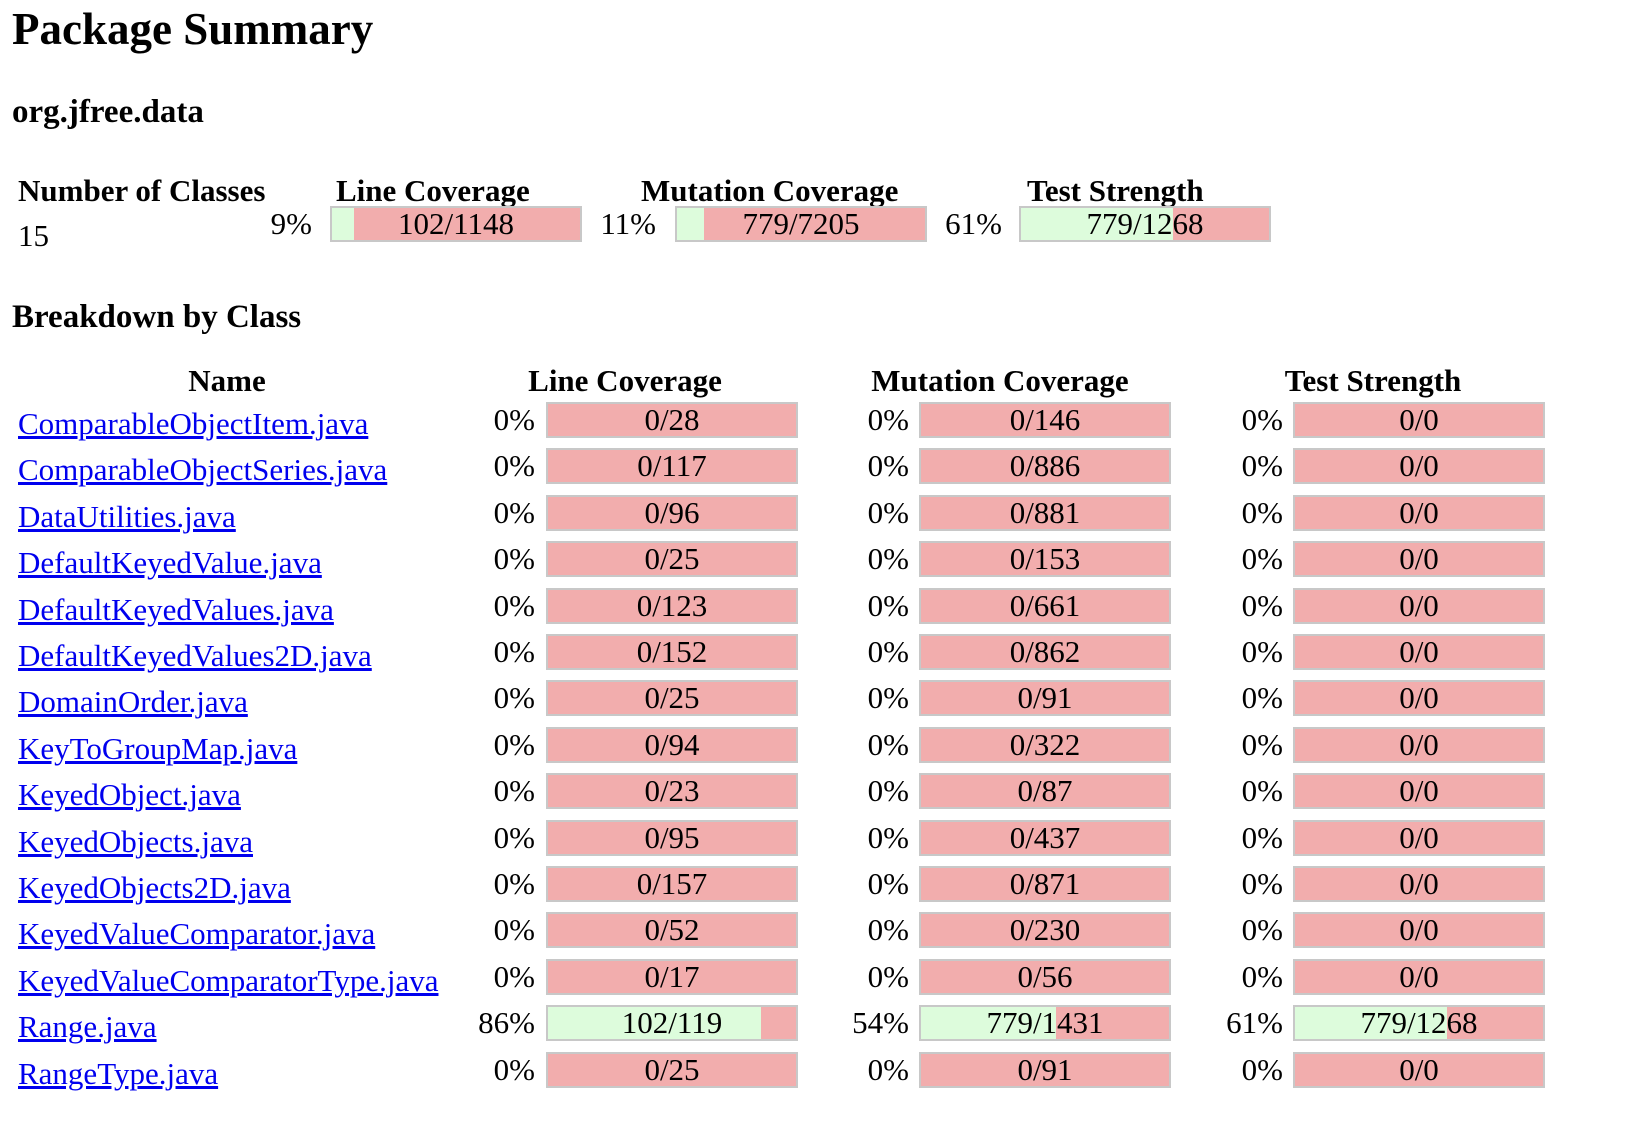  Describe the element at coordinates (1145, 223) in the screenshot. I see `summary-strength-ratio: 779/1268` at that location.